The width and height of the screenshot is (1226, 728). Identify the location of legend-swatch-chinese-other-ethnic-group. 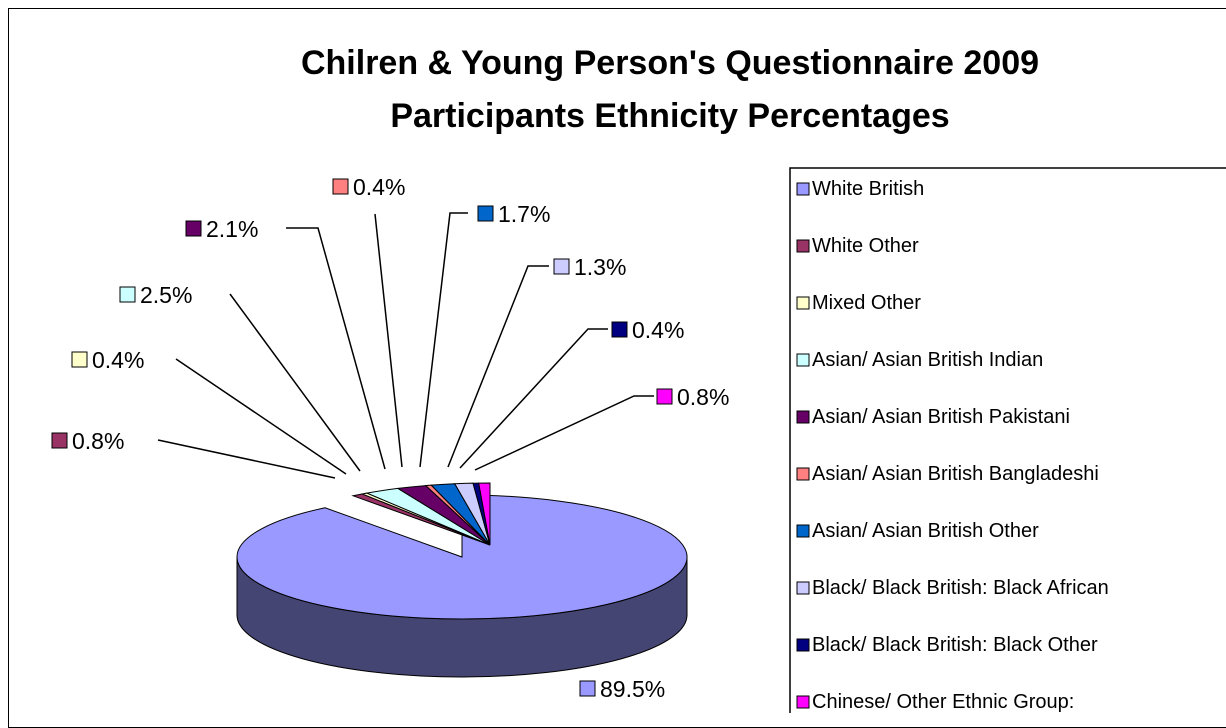
(803, 702).